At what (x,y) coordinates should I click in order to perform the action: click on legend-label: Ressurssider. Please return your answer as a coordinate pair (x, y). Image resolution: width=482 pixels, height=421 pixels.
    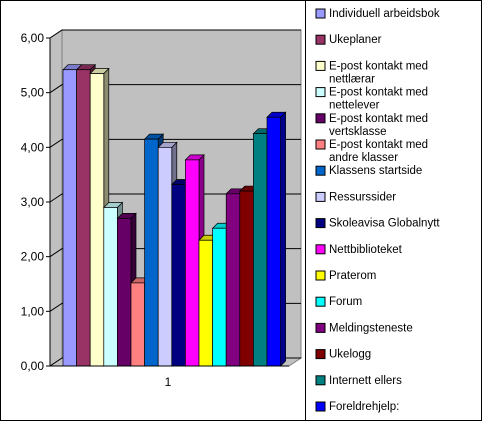
    Looking at the image, I should click on (362, 197).